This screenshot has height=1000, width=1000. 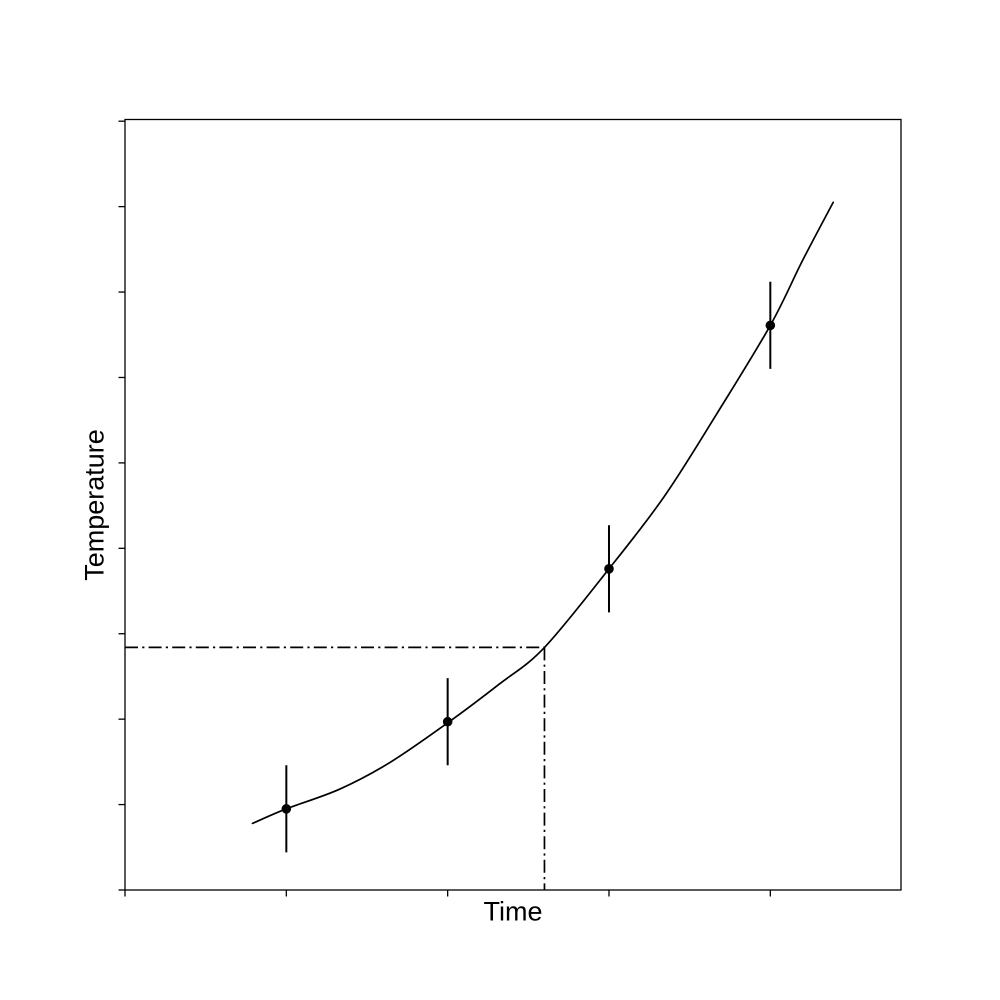 I want to click on y-axis-label: Temperature, so click(x=95, y=505).